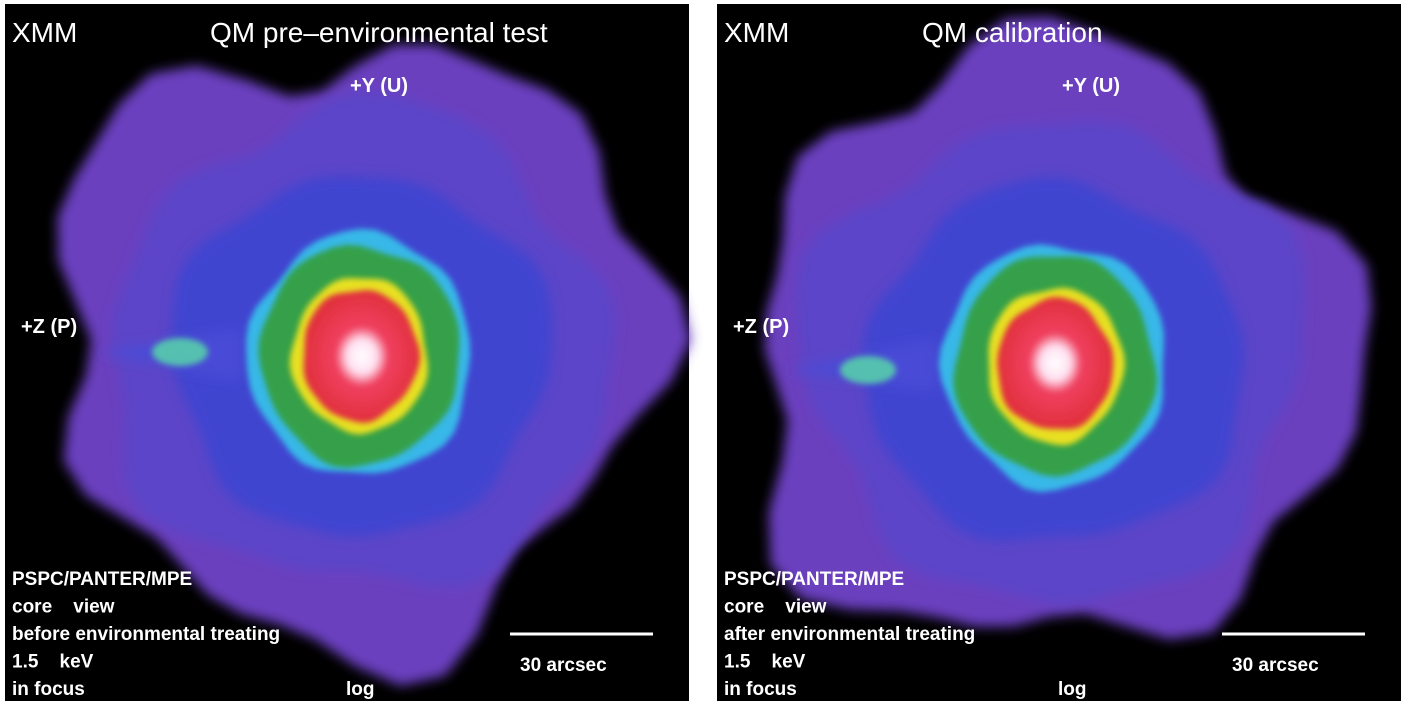 This screenshot has width=1405, height=703. I want to click on panel-title: QM pre–environmental test, so click(379, 32).